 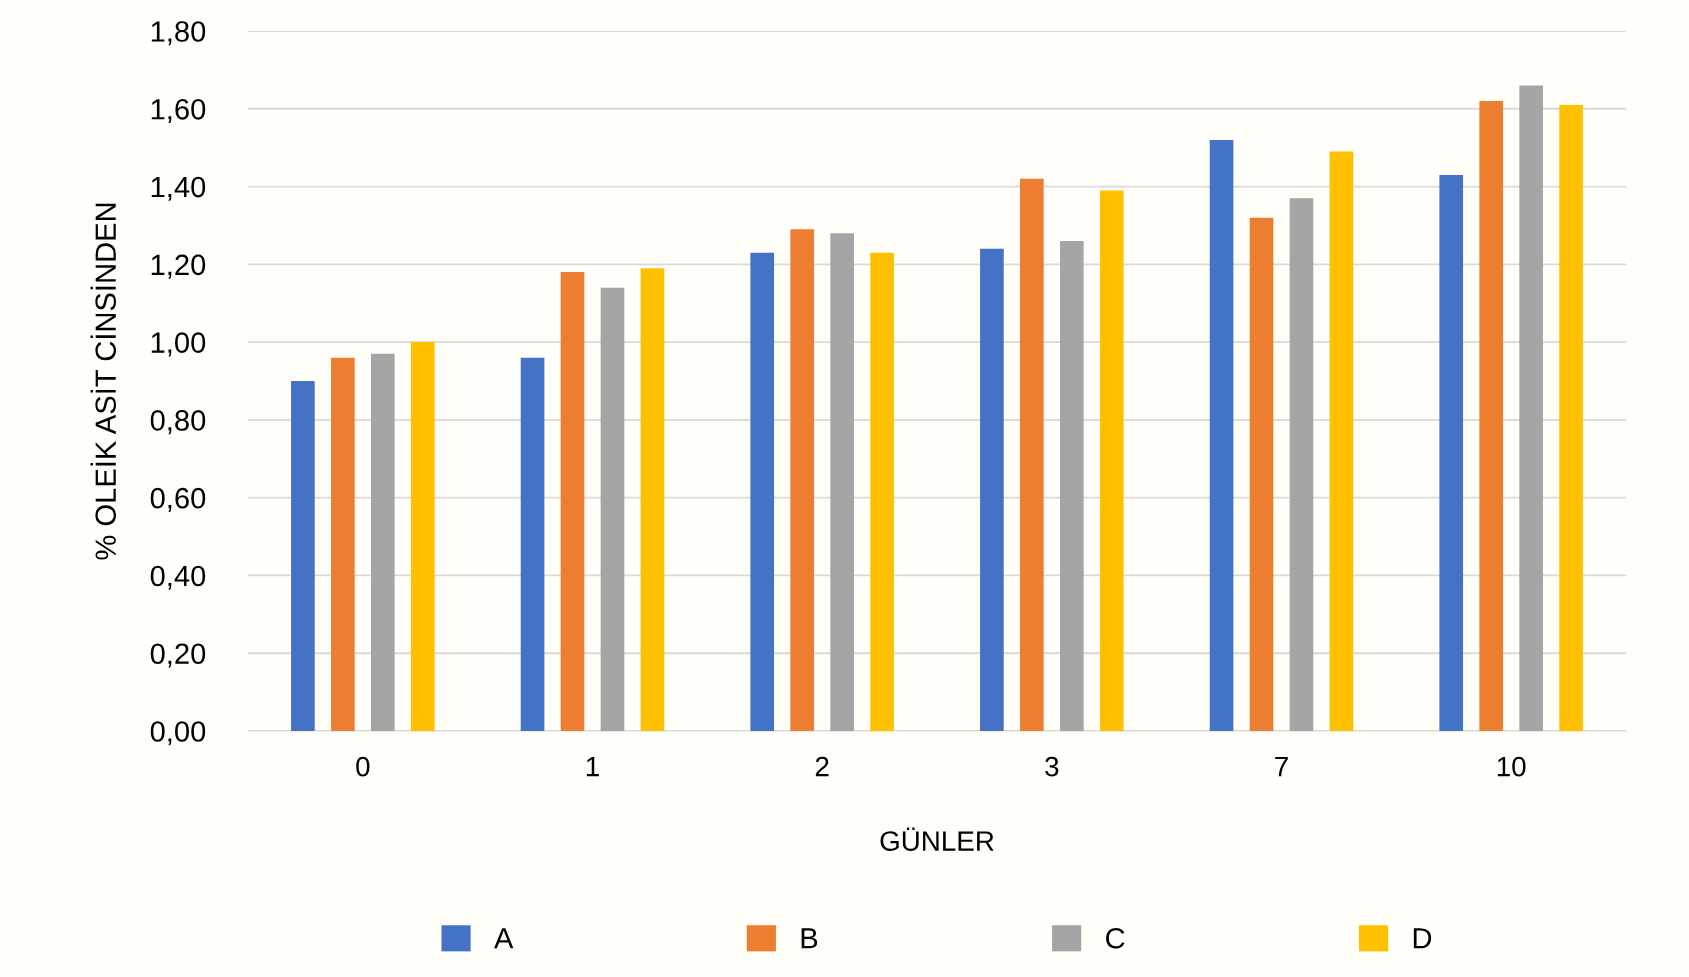 What do you see at coordinates (1115, 938) in the screenshot?
I see `legend-label: C` at bounding box center [1115, 938].